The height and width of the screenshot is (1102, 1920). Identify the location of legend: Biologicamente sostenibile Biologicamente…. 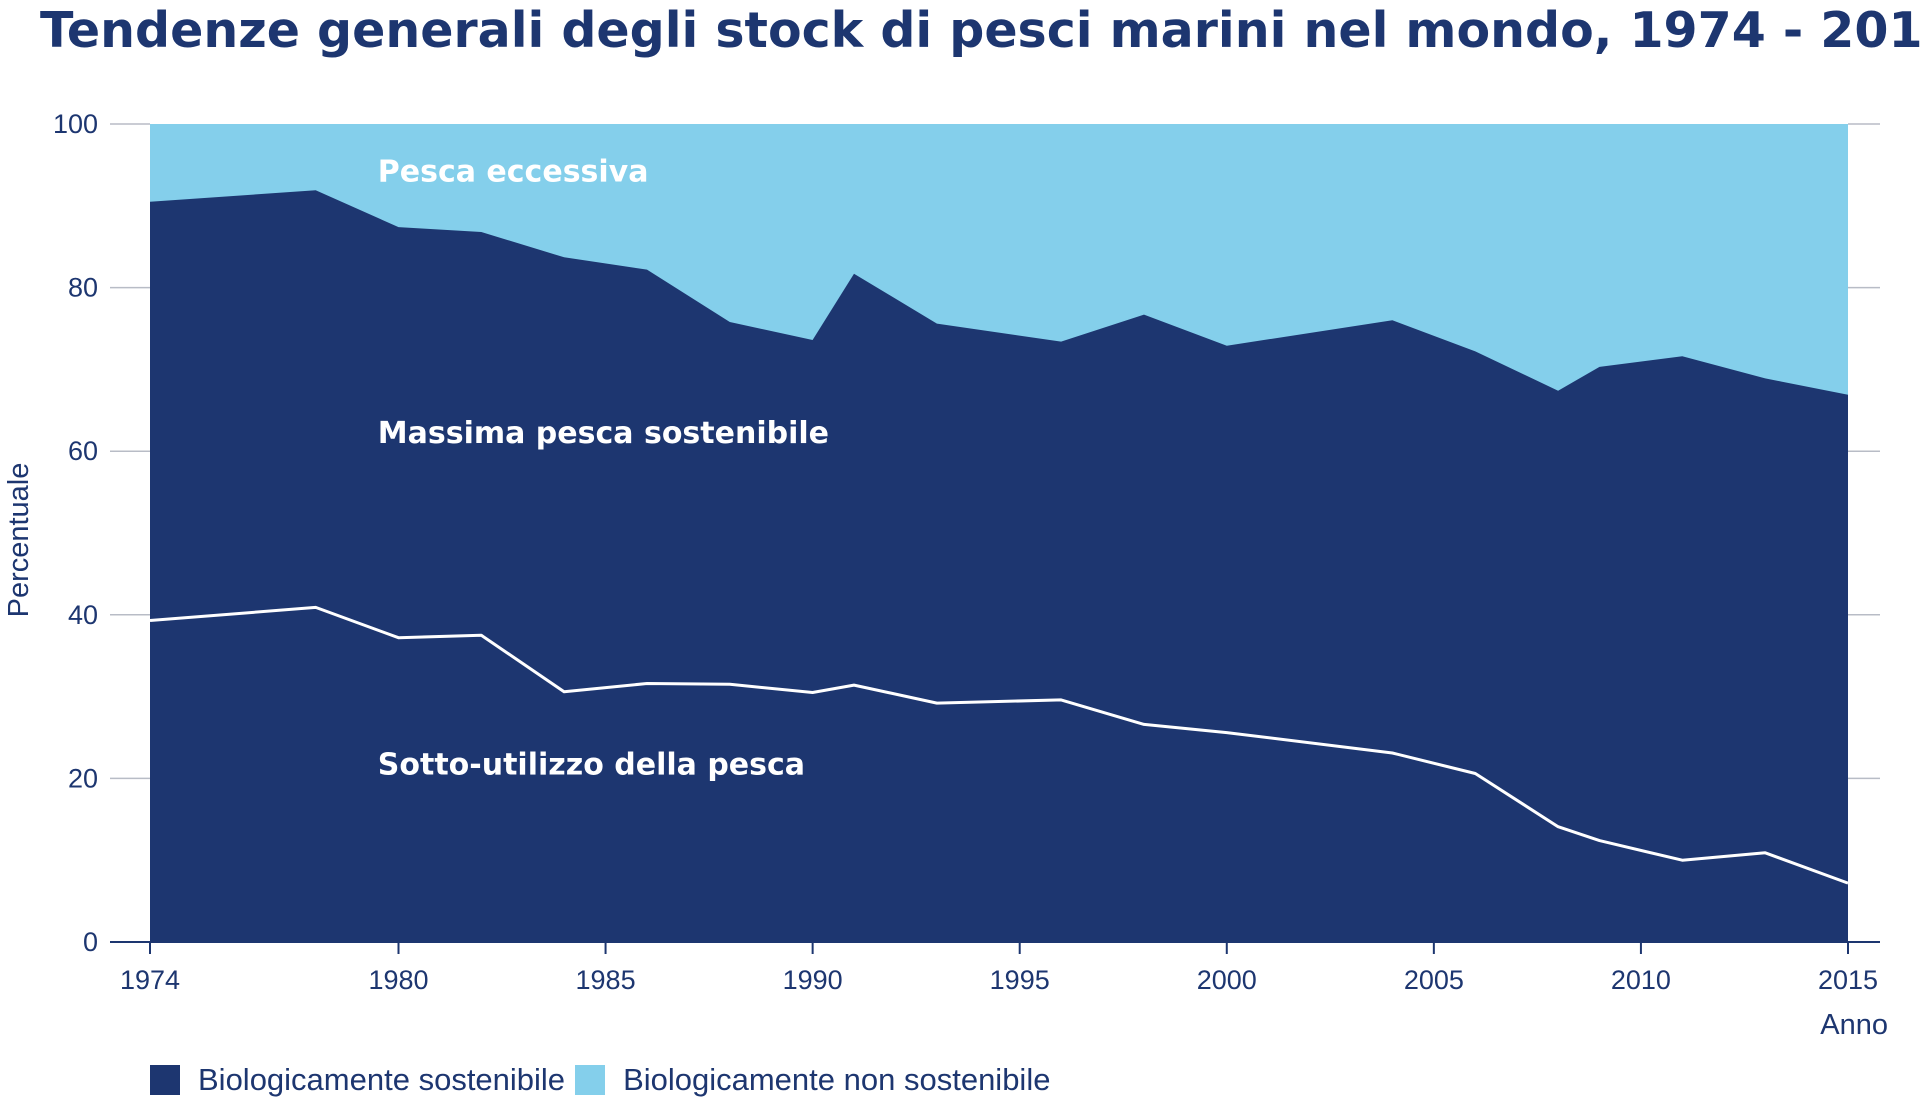
(605, 1080).